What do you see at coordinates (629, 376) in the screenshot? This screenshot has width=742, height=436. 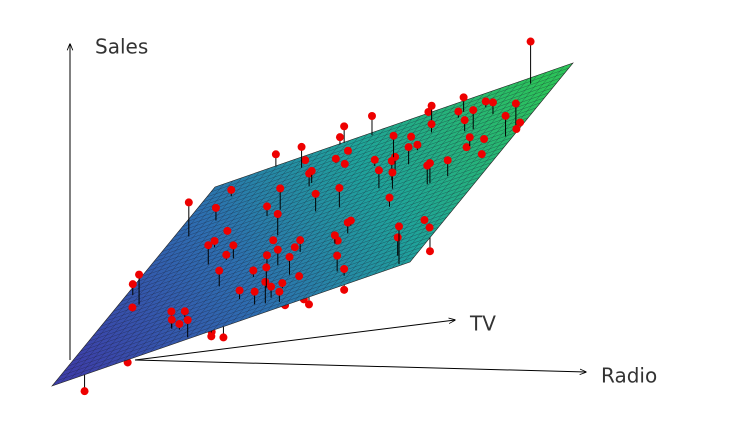 I see `radio-label: Radio` at bounding box center [629, 376].